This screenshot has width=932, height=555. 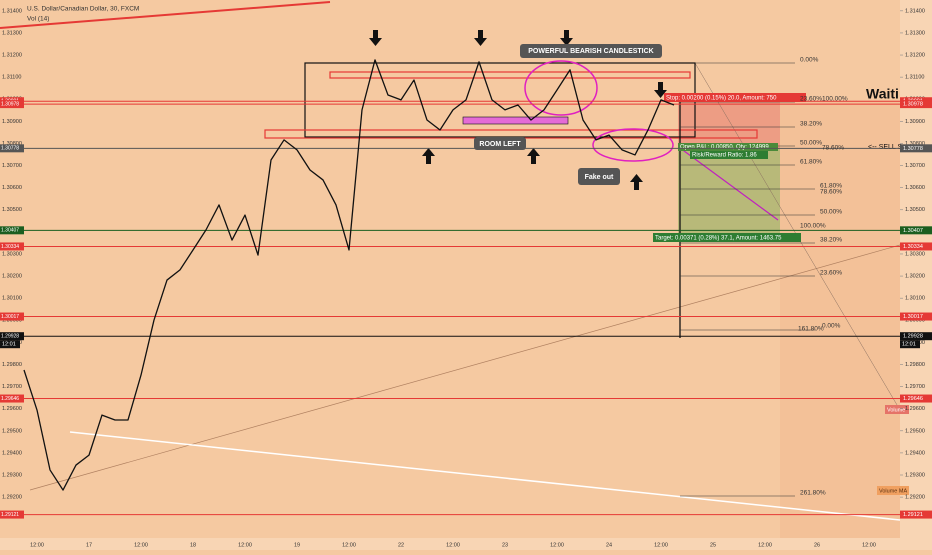 I want to click on fib-label: 50.00%, so click(x=811, y=143).